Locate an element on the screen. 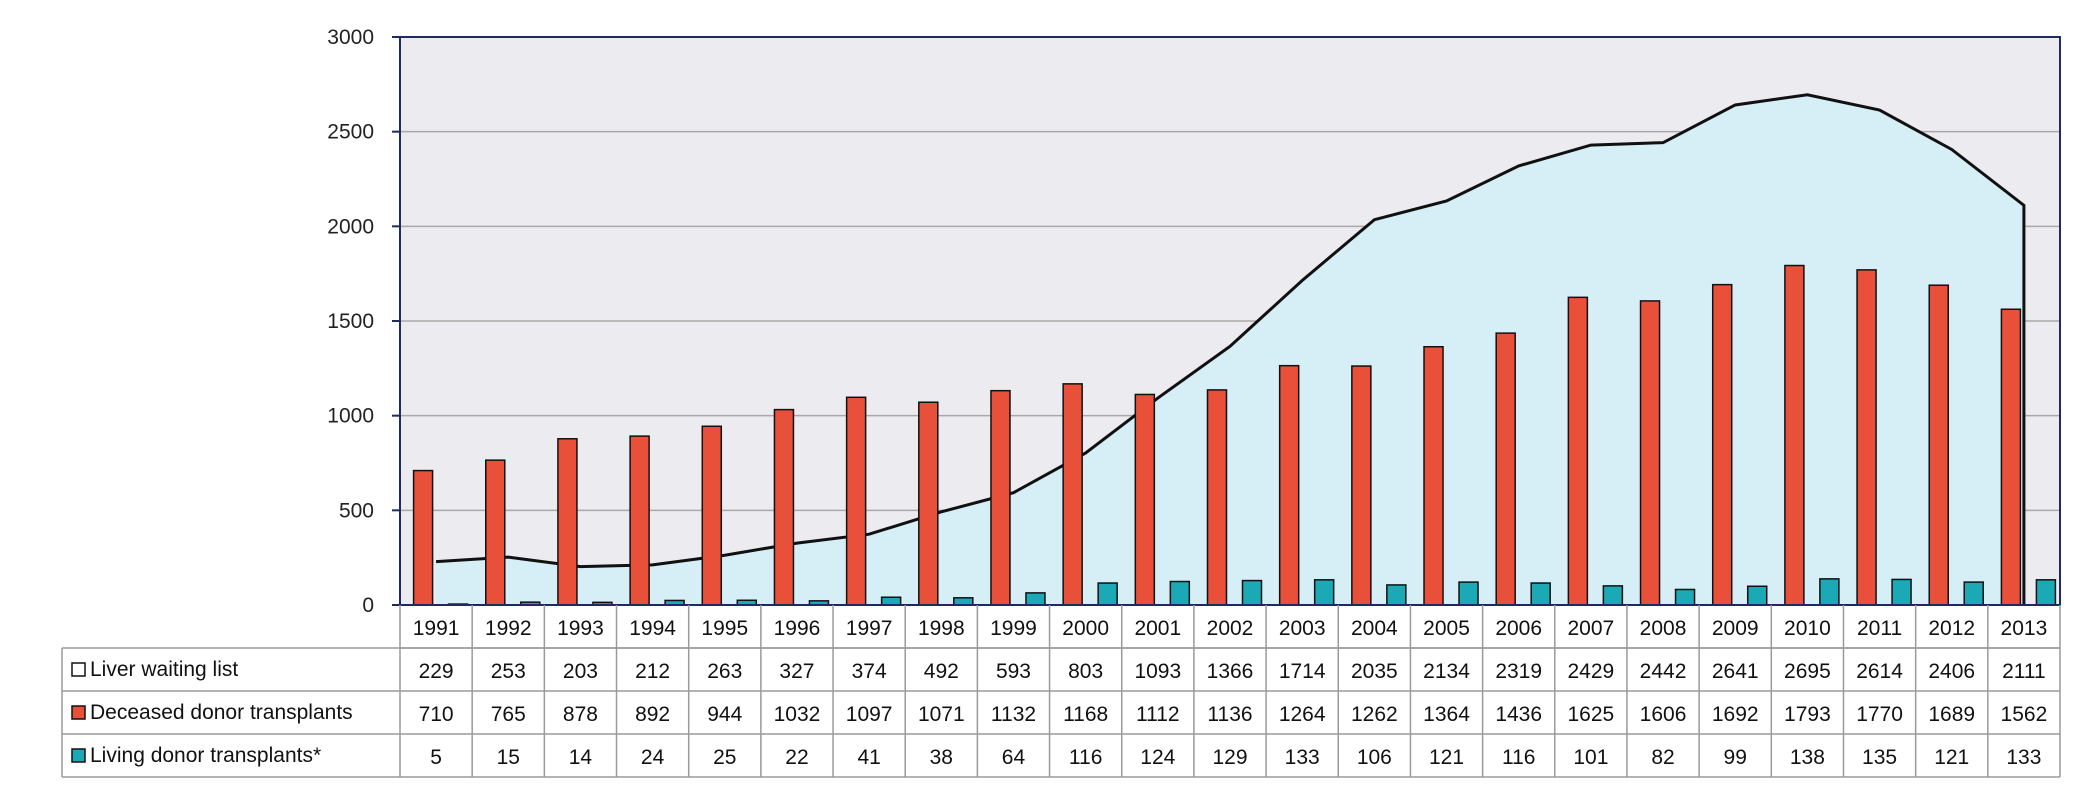 This screenshot has height=806, width=2082. x-tick-label: 1999 is located at coordinates (1013, 628).